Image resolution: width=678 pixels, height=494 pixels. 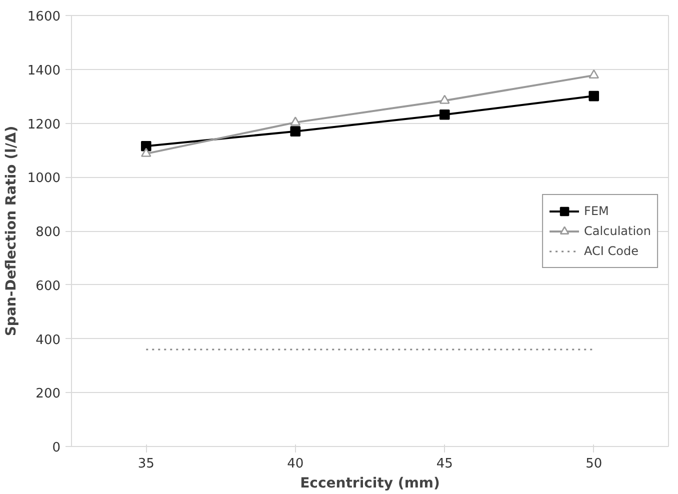 What do you see at coordinates (444, 464) in the screenshot?
I see `x-tick-label: 45` at bounding box center [444, 464].